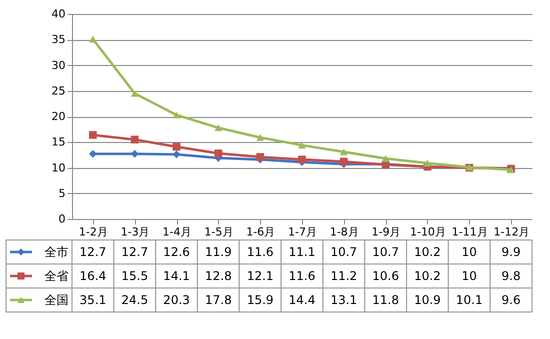 The image size is (550, 339). I want to click on data-label: 10.9, so click(427, 300).